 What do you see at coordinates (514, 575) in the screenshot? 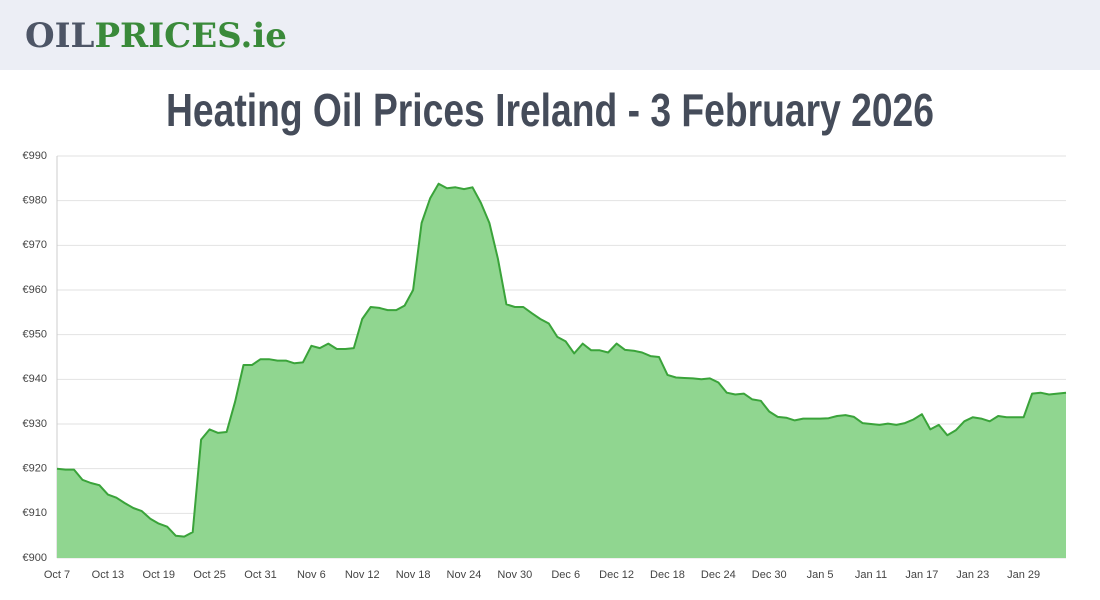
I see `x-tick-label: Nov 30` at bounding box center [514, 575].